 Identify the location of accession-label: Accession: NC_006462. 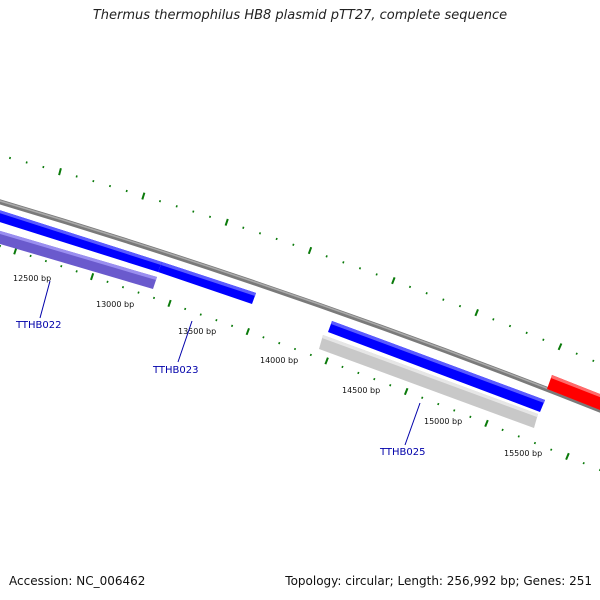
(77, 581).